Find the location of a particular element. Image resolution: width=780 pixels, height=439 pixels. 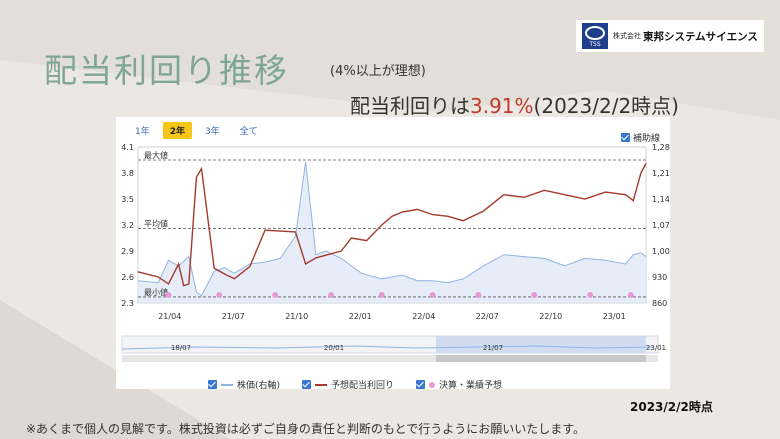

y-left-tick-label: 2.3 is located at coordinates (127, 303).